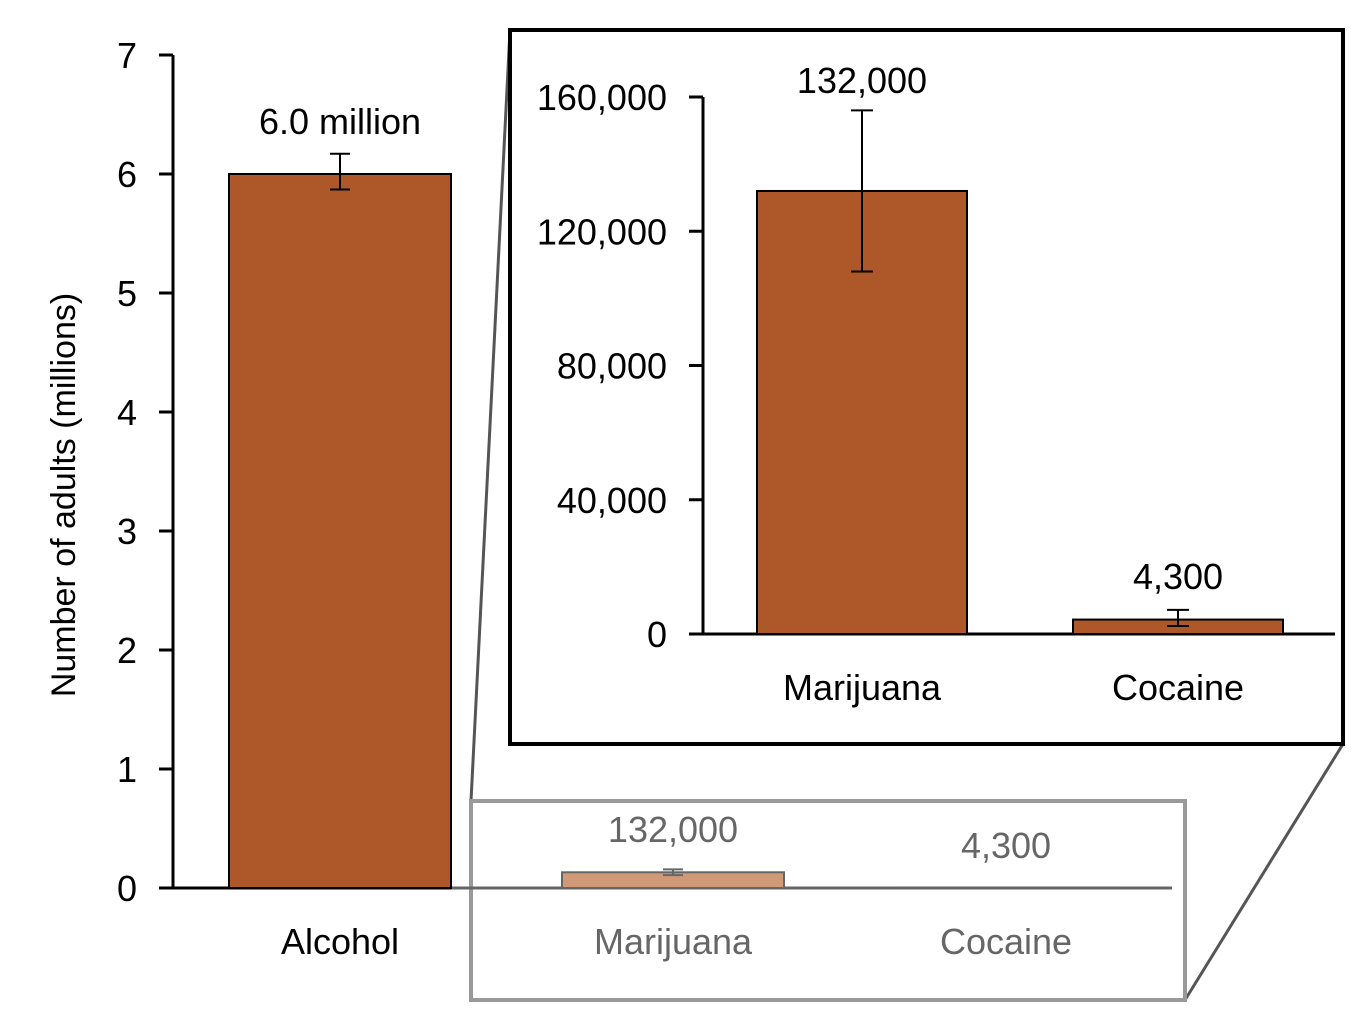  Describe the element at coordinates (602, 231) in the screenshot. I see `inset-y-tick-label: 120,000` at that location.